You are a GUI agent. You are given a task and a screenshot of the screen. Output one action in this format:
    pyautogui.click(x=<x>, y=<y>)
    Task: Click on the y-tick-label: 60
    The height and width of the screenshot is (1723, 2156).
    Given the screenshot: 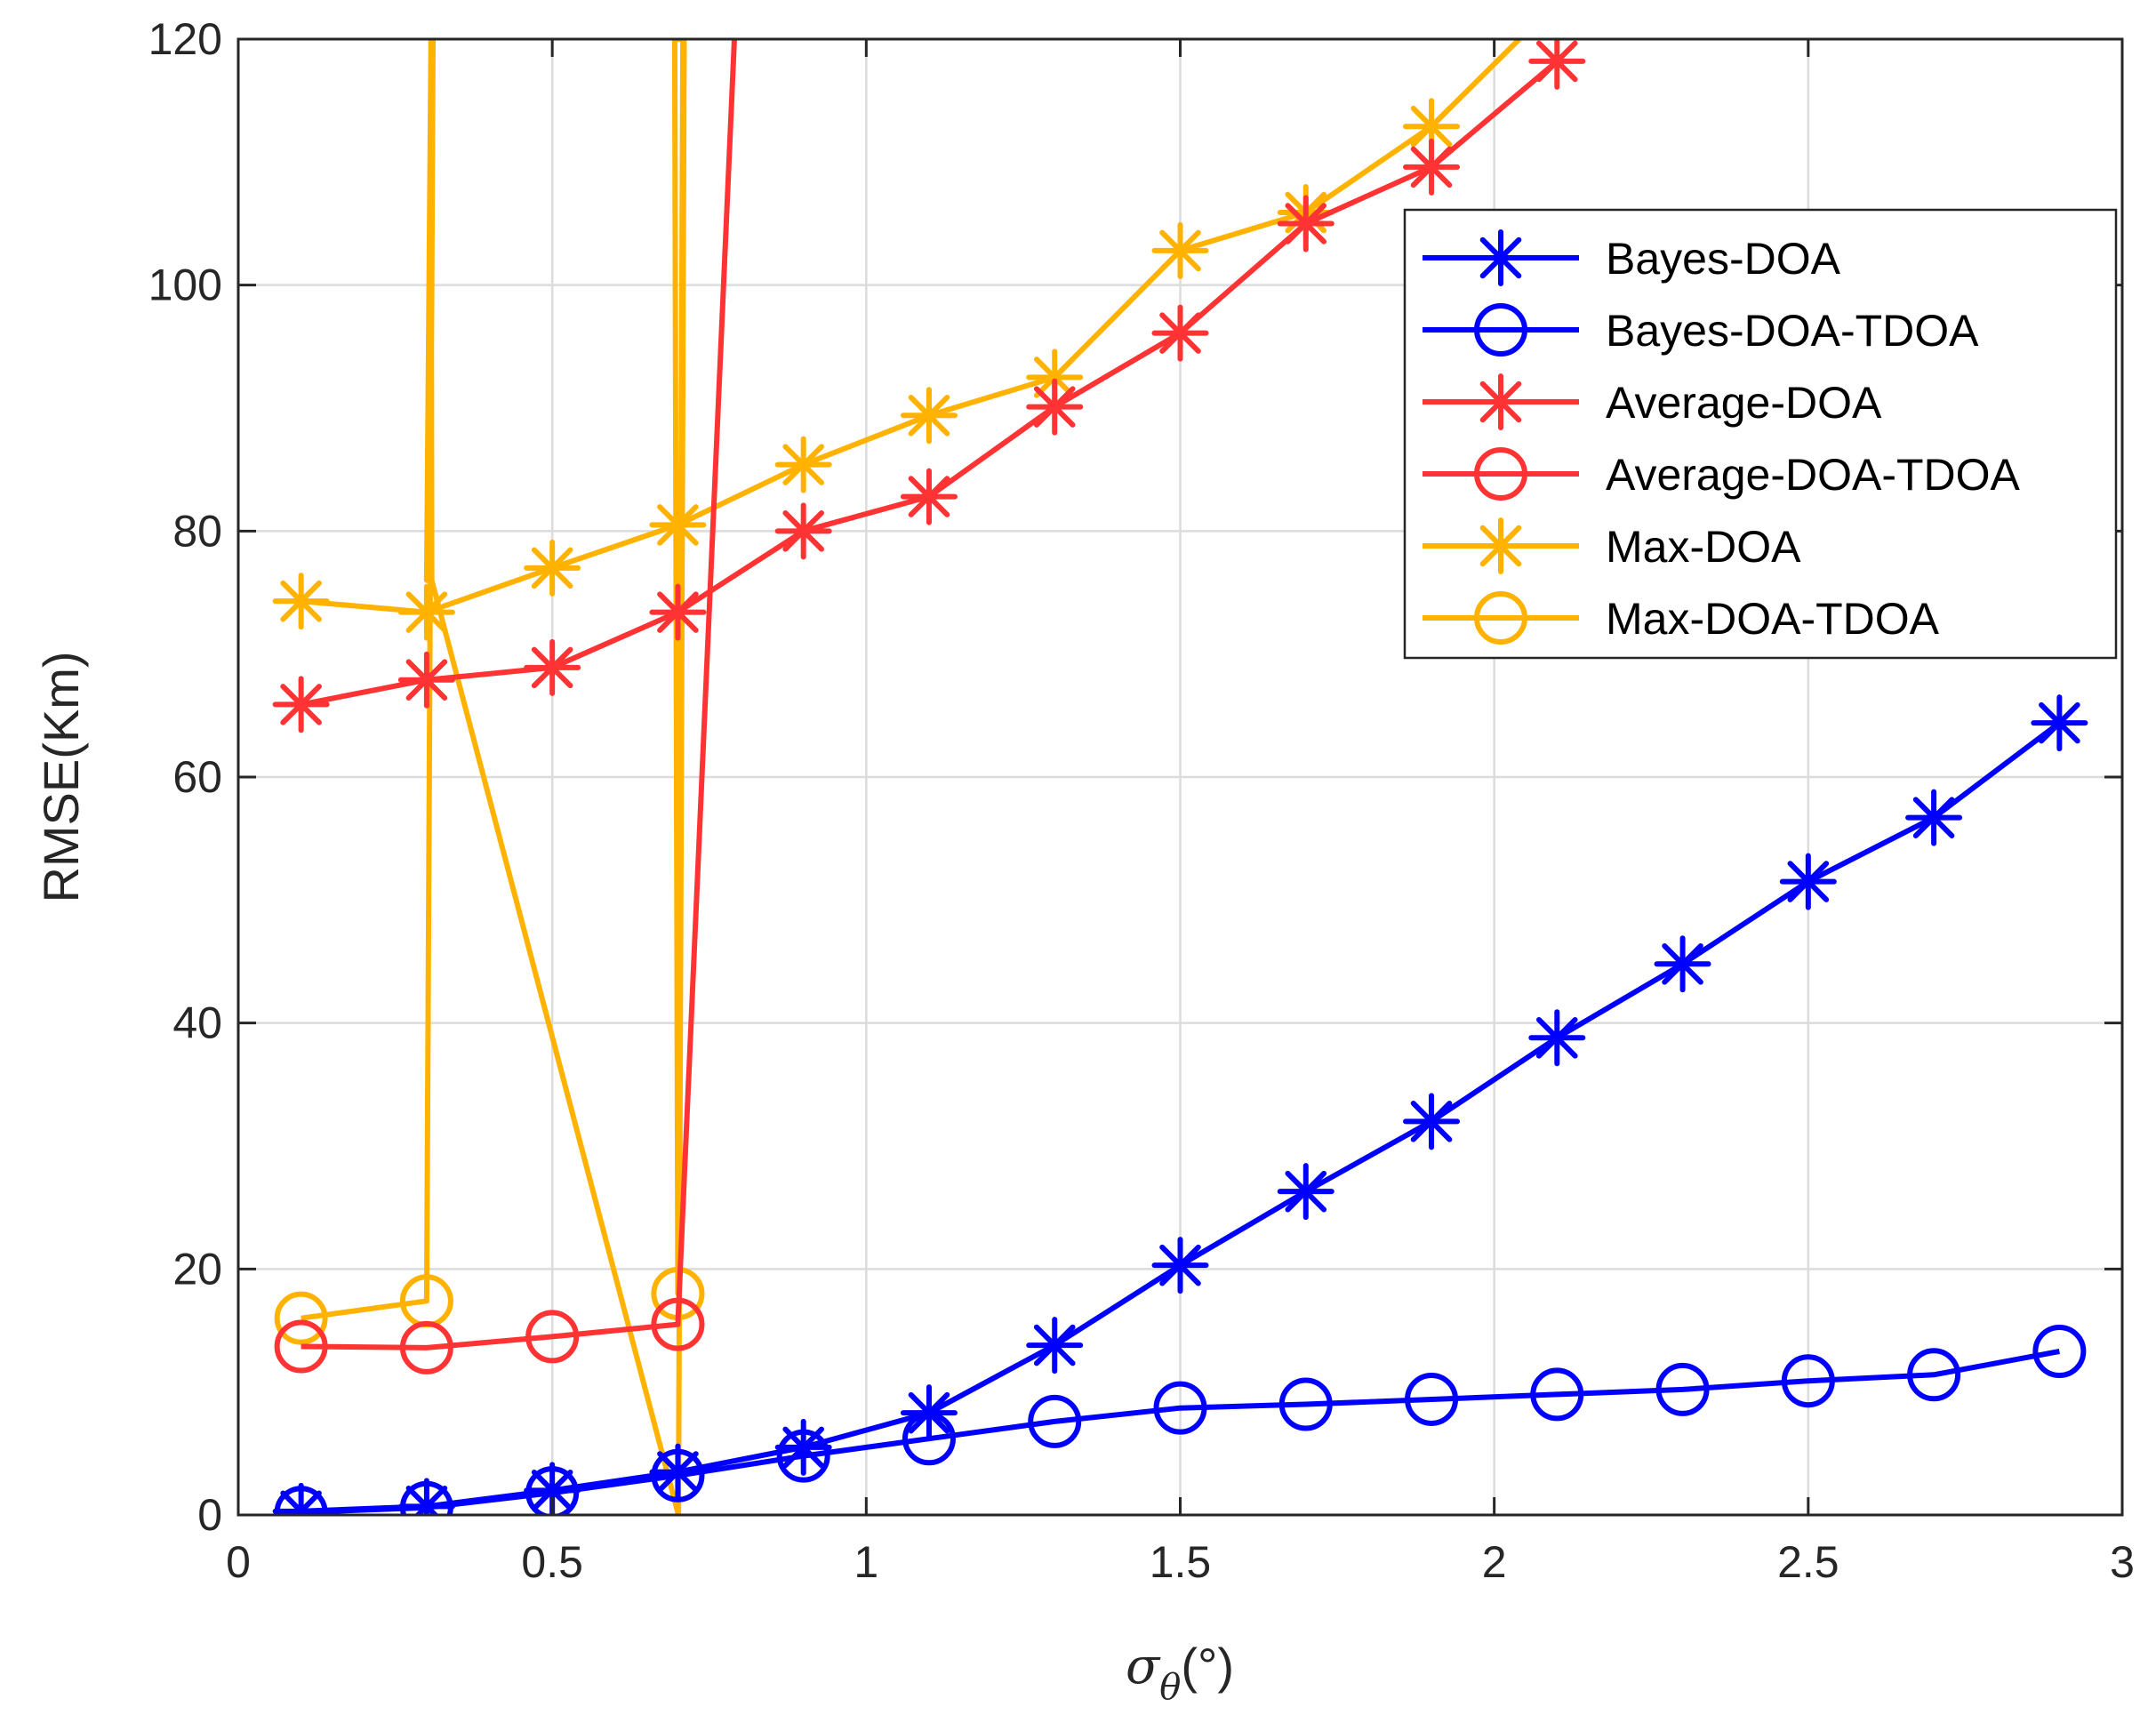 What is the action you would take?
    pyautogui.click(x=197, y=777)
    